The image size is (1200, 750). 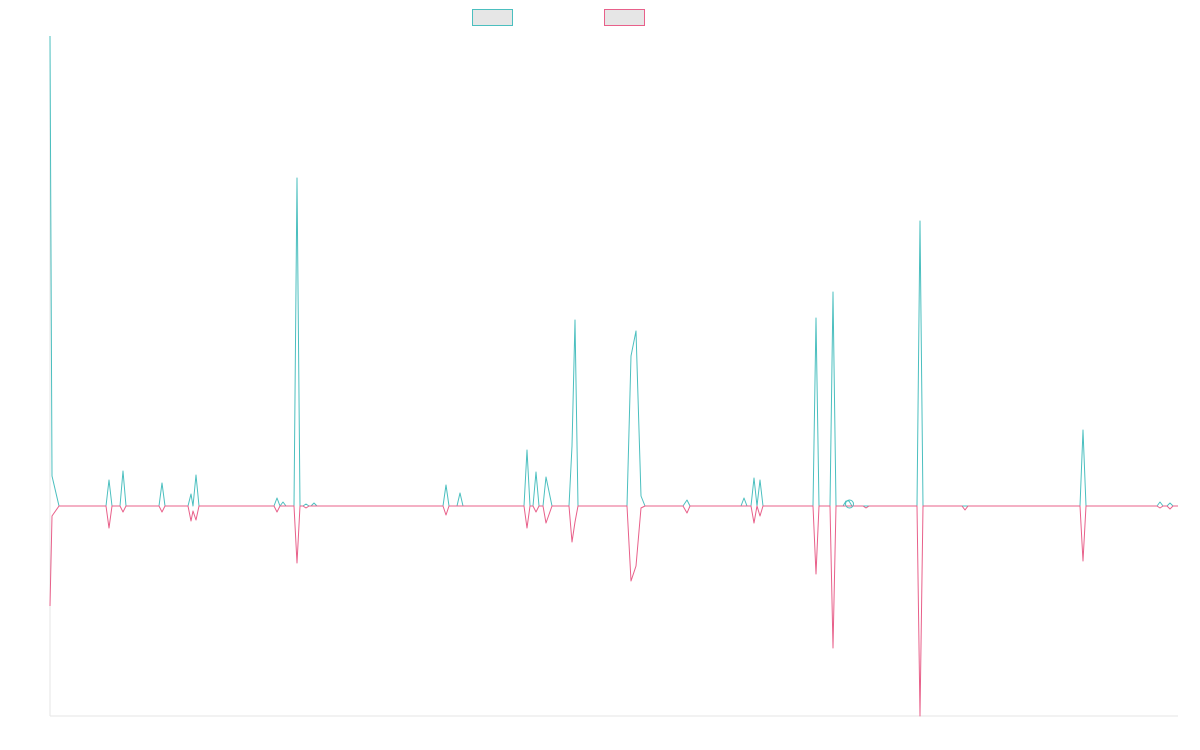 I want to click on baseline-marker, so click(x=849, y=504).